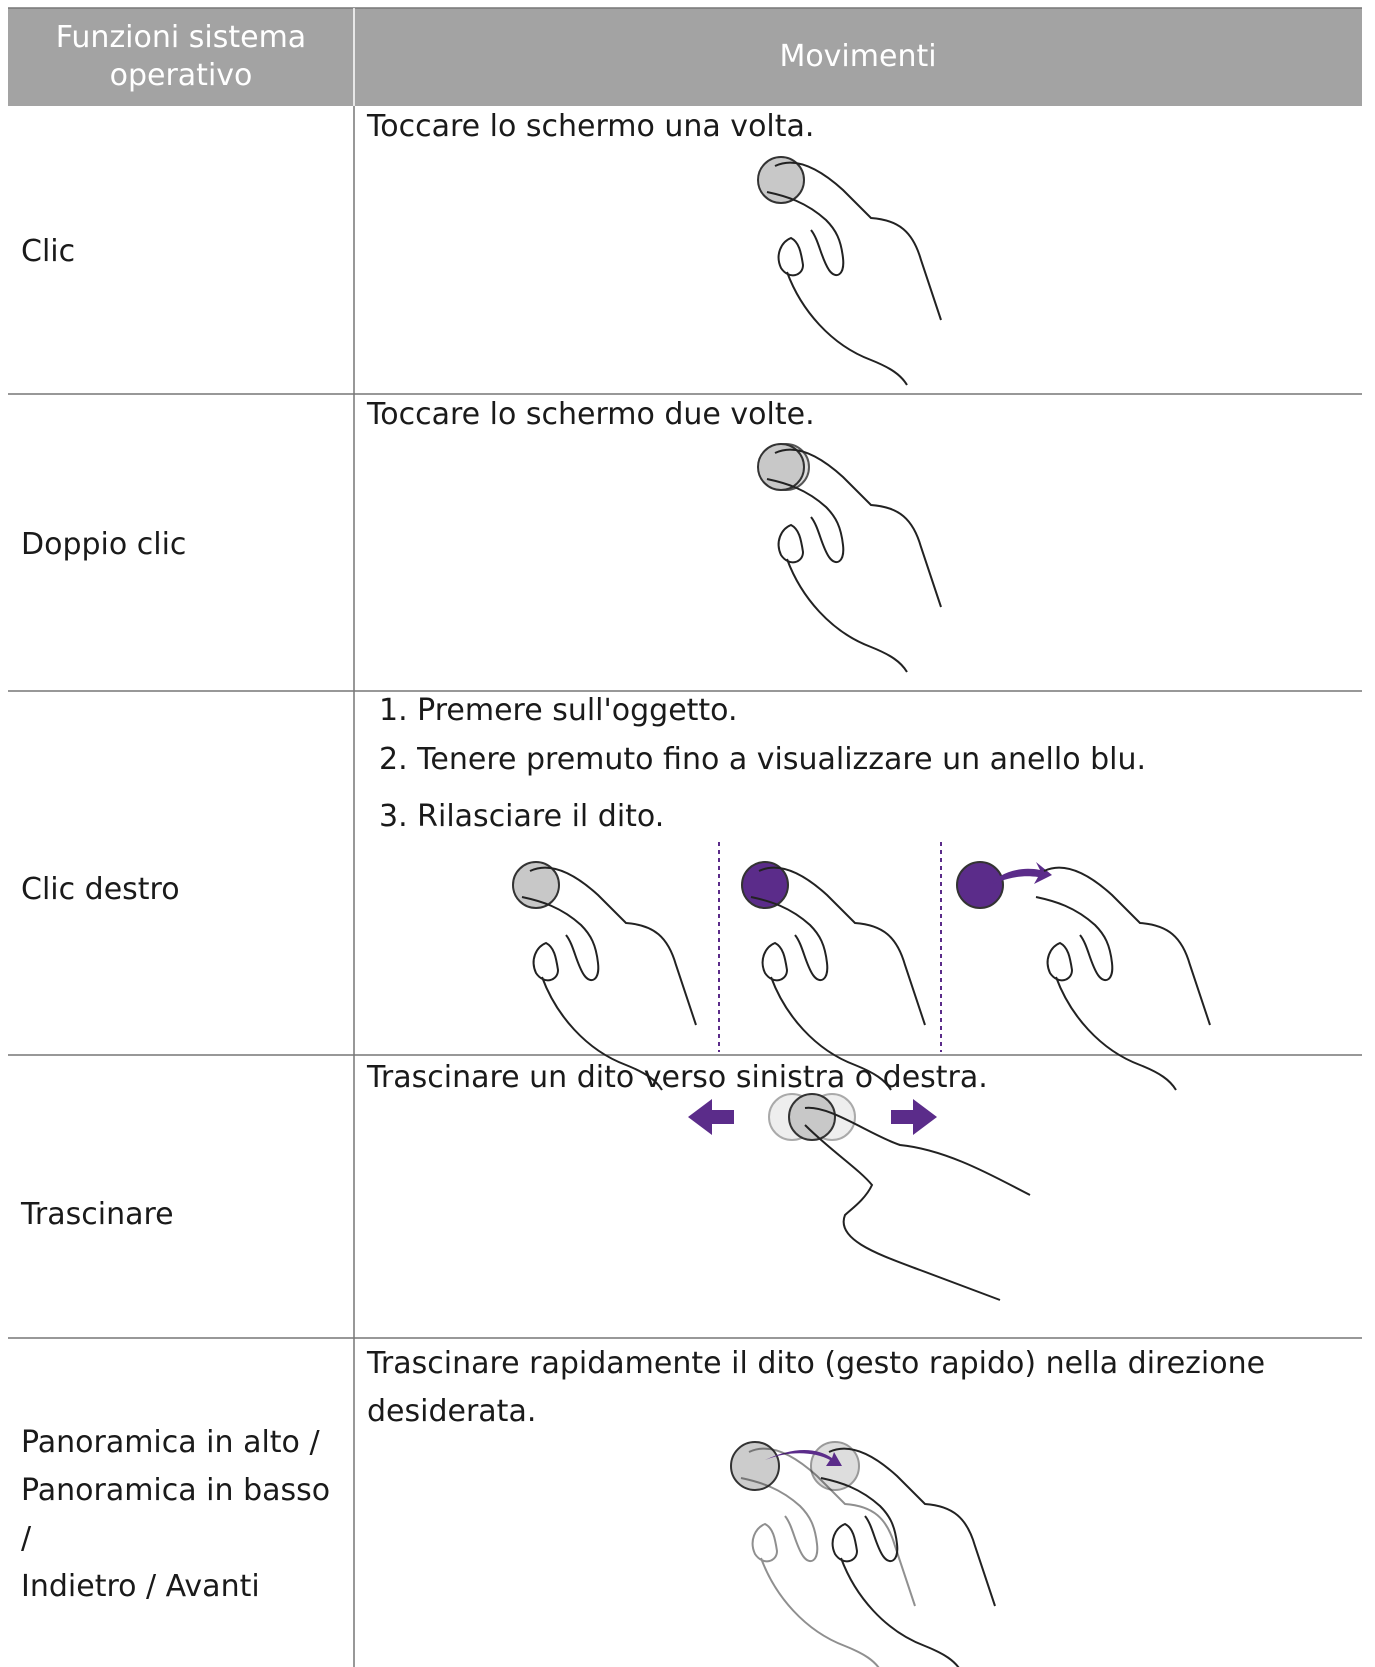 The image size is (1375, 1667). I want to click on icon-click, so click(849, 271).